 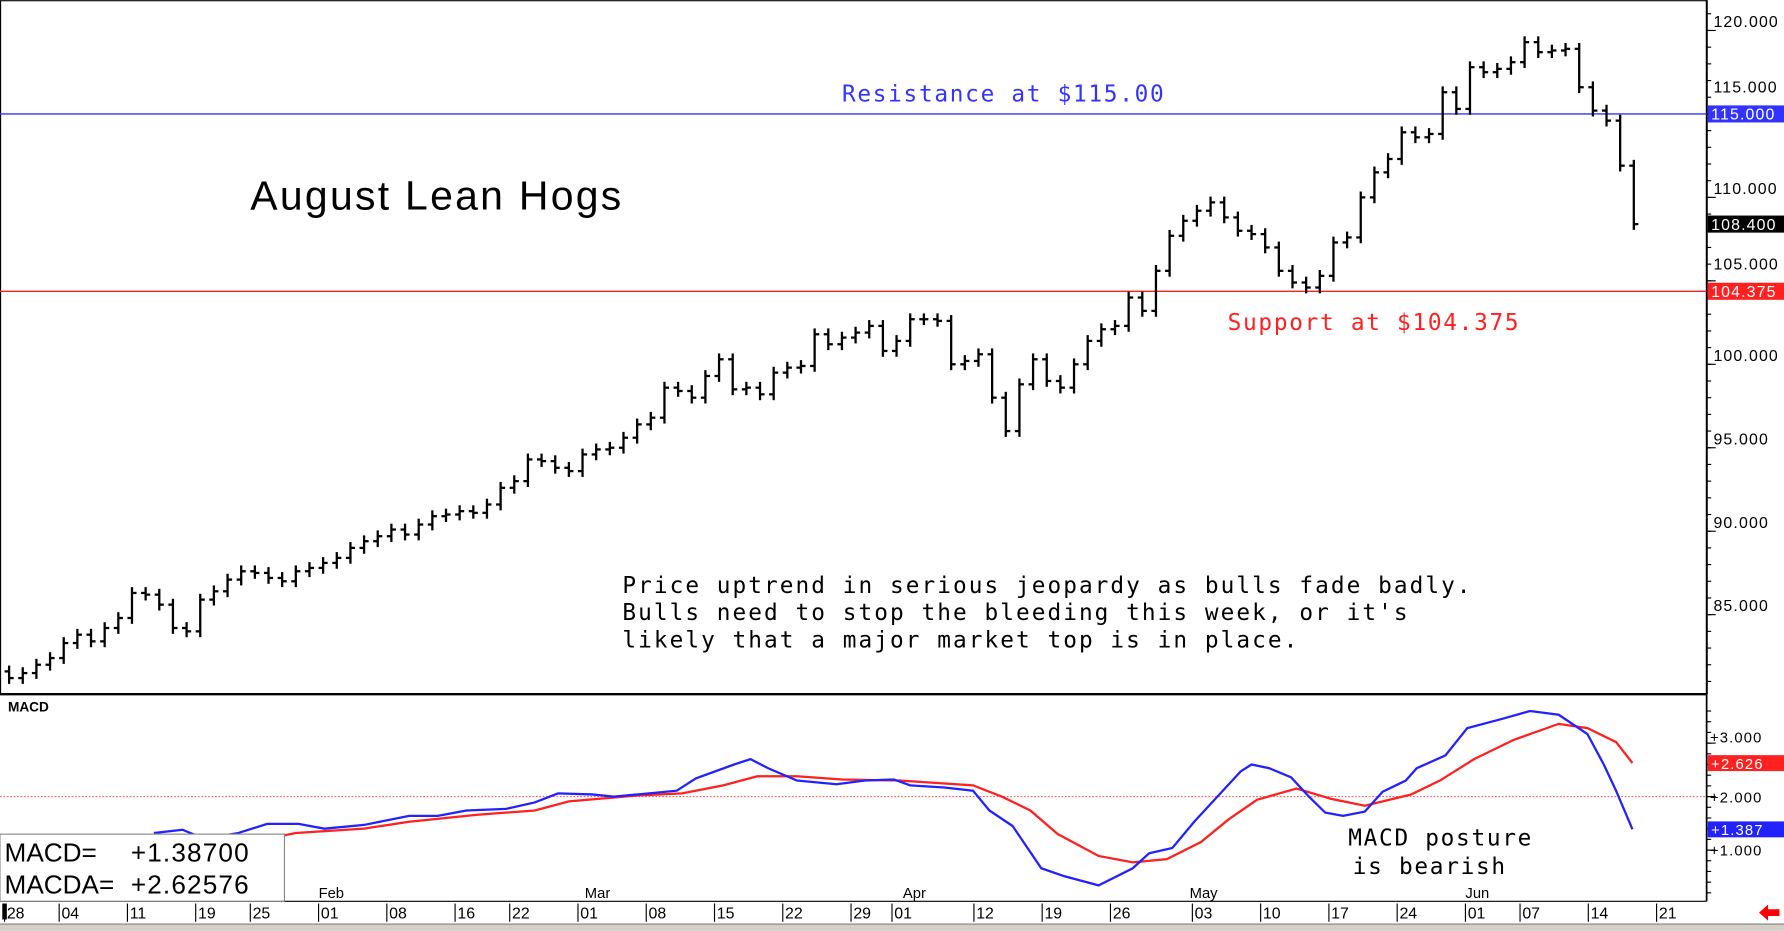 What do you see at coordinates (1740, 439) in the screenshot?
I see `price-tick-label: 95.000` at bounding box center [1740, 439].